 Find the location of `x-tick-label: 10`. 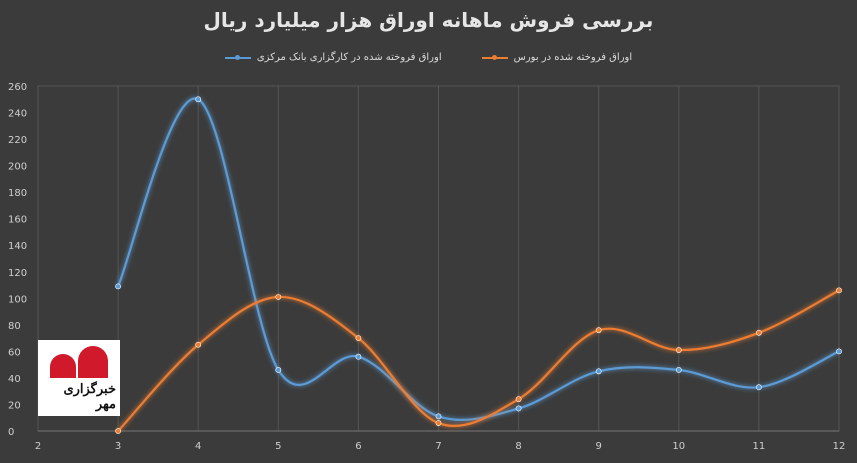

x-tick-label: 10 is located at coordinates (678, 446).